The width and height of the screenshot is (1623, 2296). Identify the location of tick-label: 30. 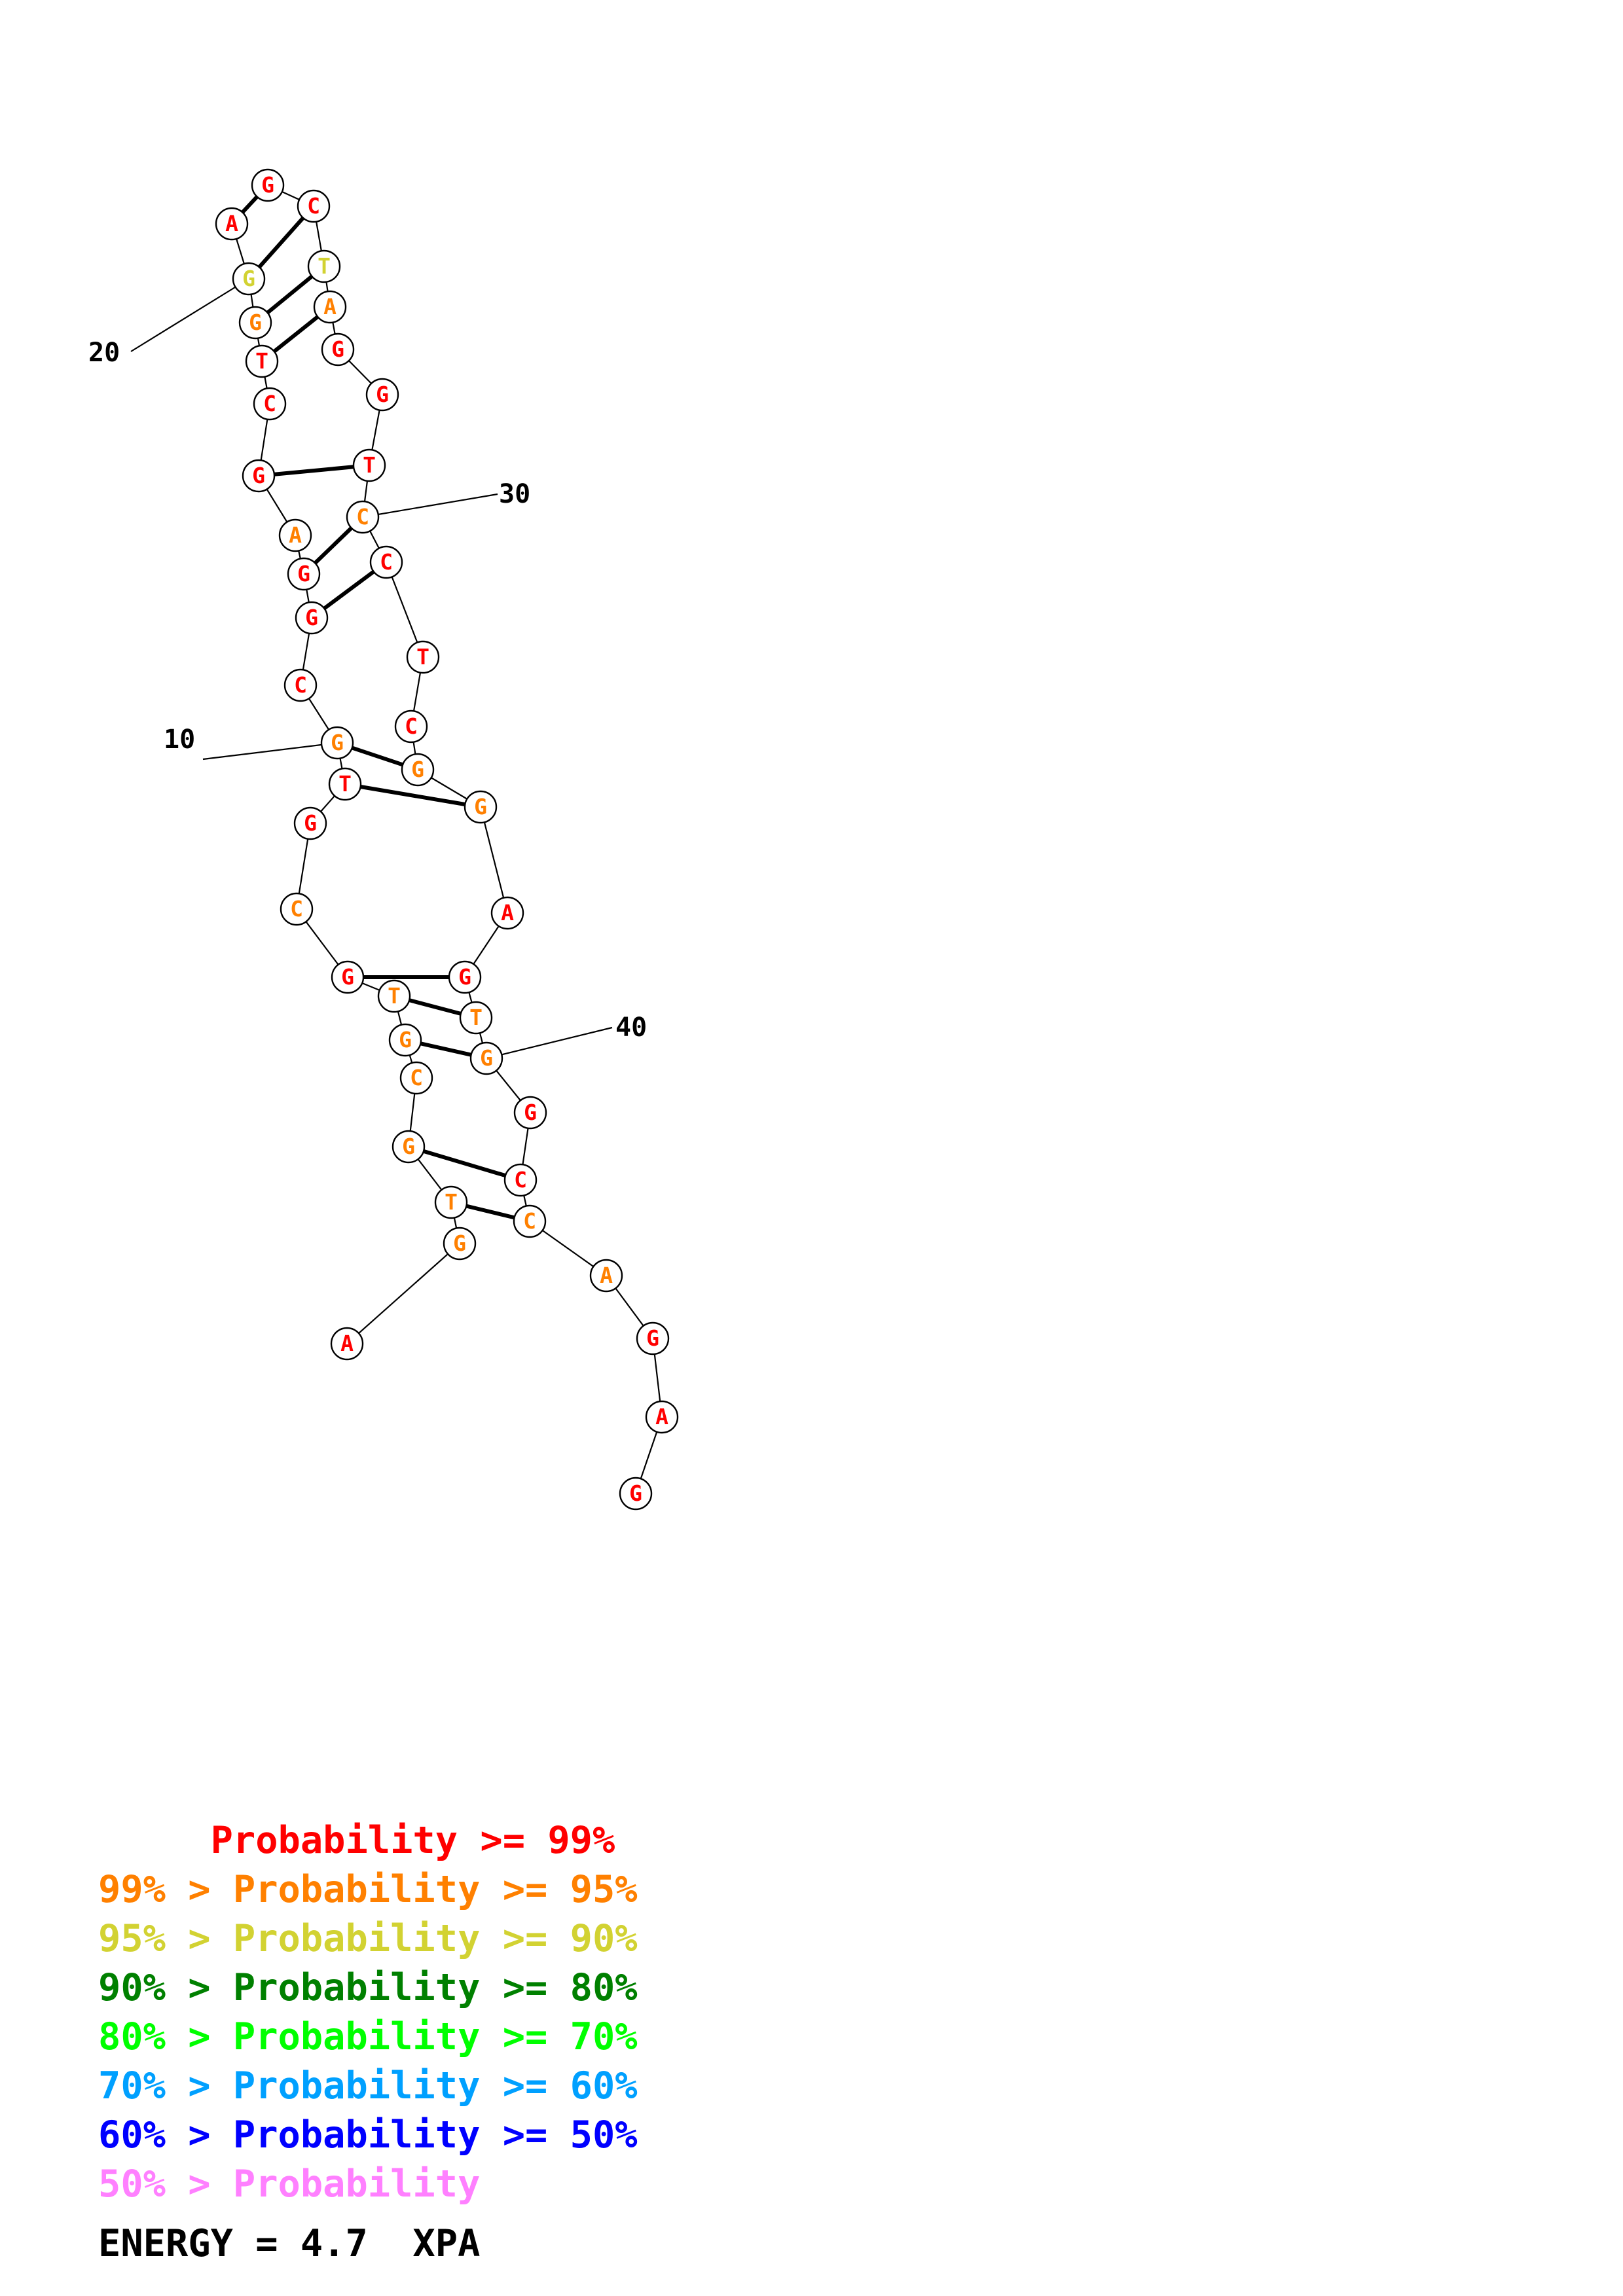
(514, 494).